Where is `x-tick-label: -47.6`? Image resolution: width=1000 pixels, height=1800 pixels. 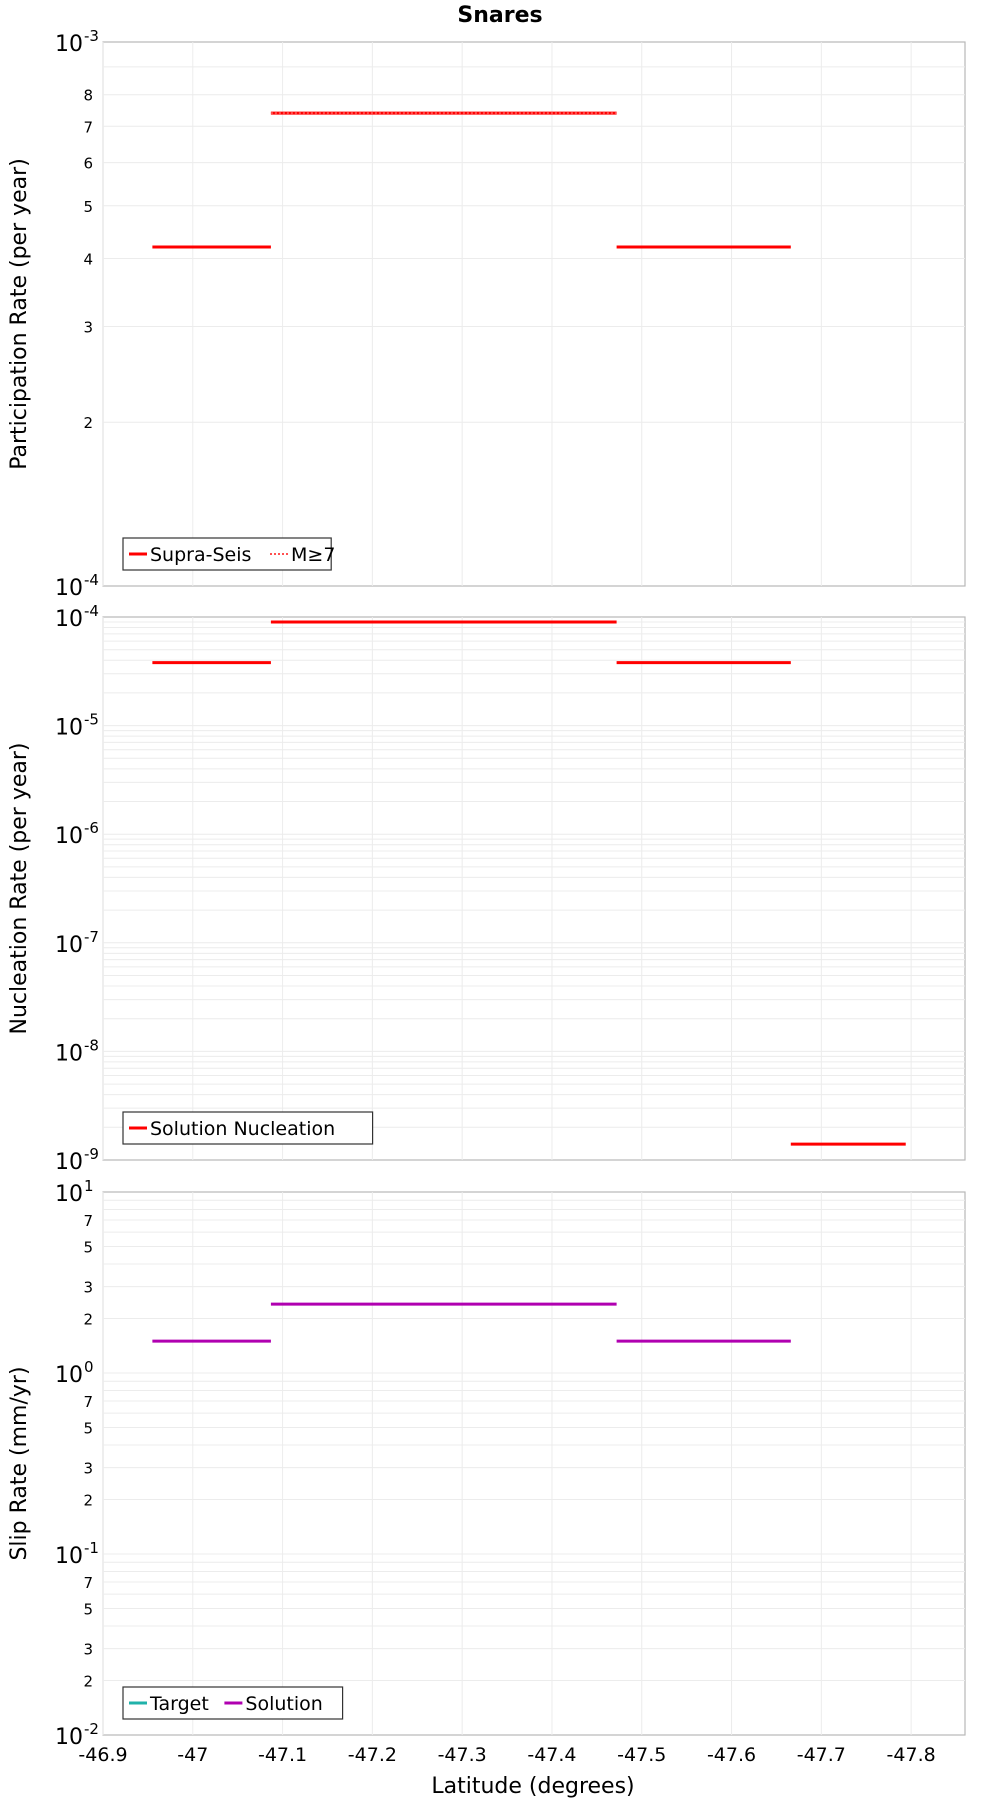
x-tick-label: -47.6 is located at coordinates (731, 1755).